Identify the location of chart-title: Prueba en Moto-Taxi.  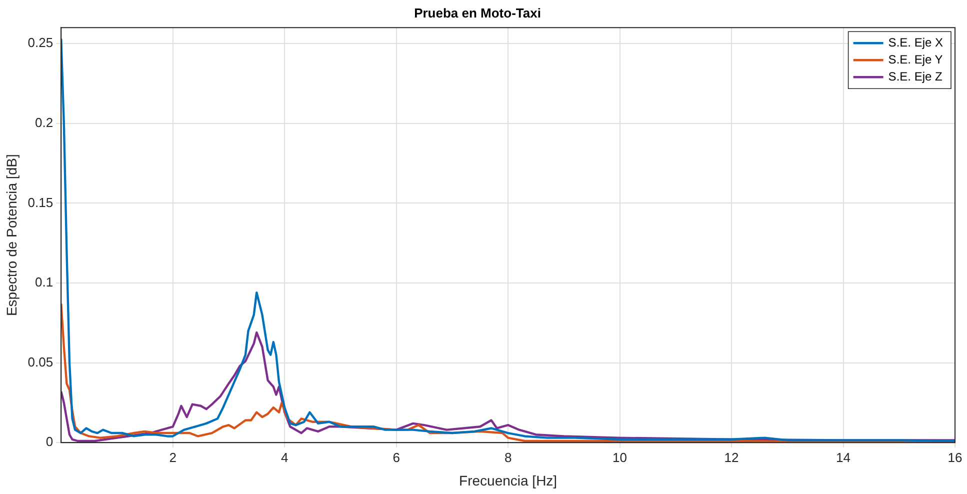
(477, 12).